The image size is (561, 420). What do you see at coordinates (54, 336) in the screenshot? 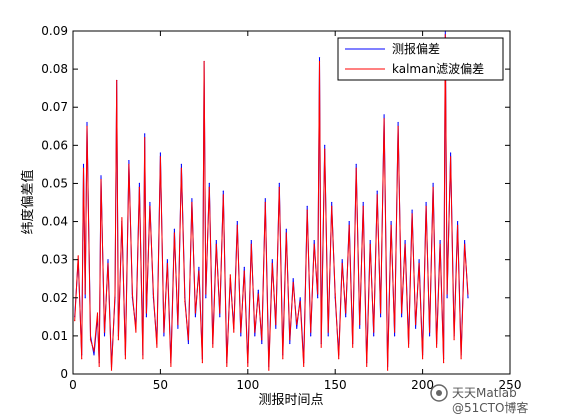
I see `y-tick-label: 0.01` at bounding box center [54, 336].